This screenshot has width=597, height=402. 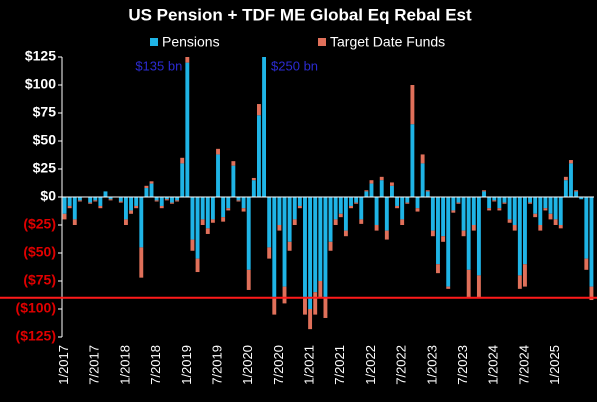 What do you see at coordinates (40, 84) in the screenshot?
I see `y-tick-label: $100` at bounding box center [40, 84].